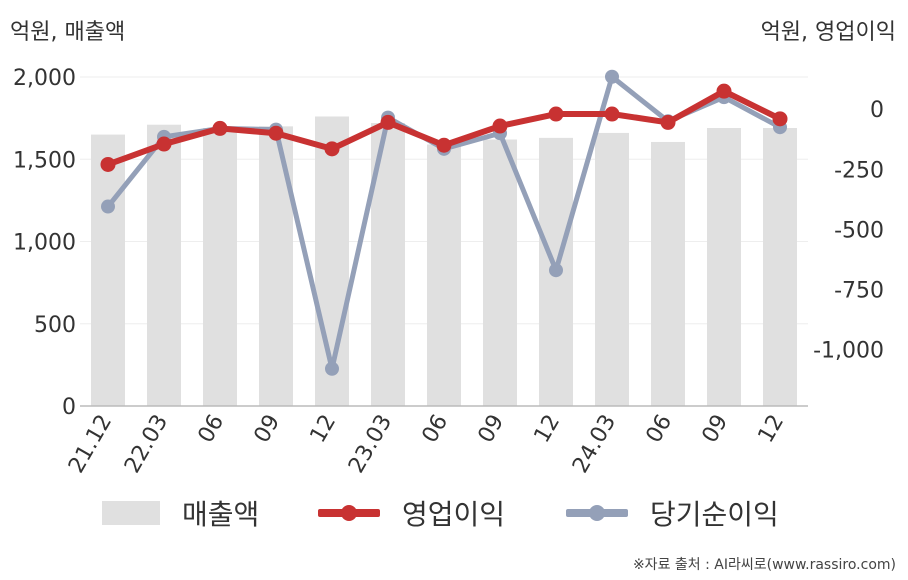 This screenshot has height=580, width=908. I want to click on right-tick-label: 0, so click(877, 110).